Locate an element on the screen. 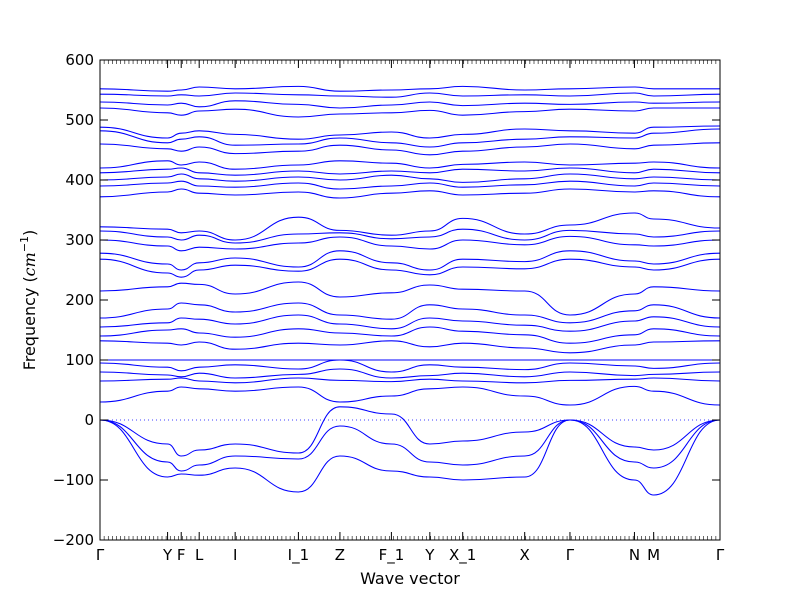 The height and width of the screenshot is (600, 800). x-tick-label: L is located at coordinates (199, 555).